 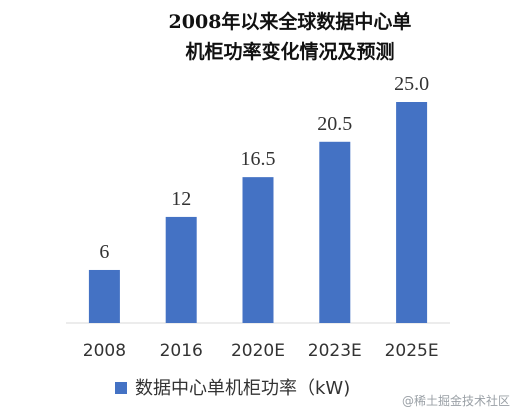 What do you see at coordinates (104, 351) in the screenshot?
I see `x-tick-label-2008: 2008` at bounding box center [104, 351].